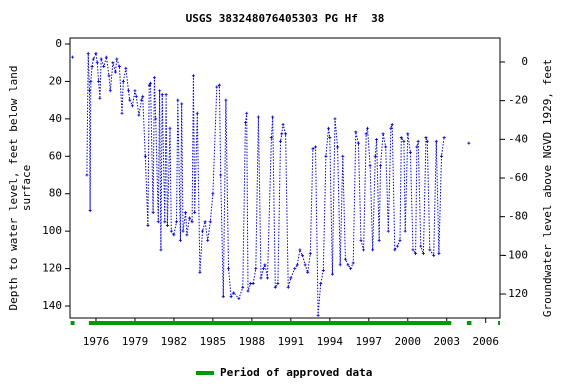 Image resolution: width=576 pixels, height=384 pixels. Describe the element at coordinates (291, 341) in the screenshot. I see `x-tick-label: 1991` at that location.